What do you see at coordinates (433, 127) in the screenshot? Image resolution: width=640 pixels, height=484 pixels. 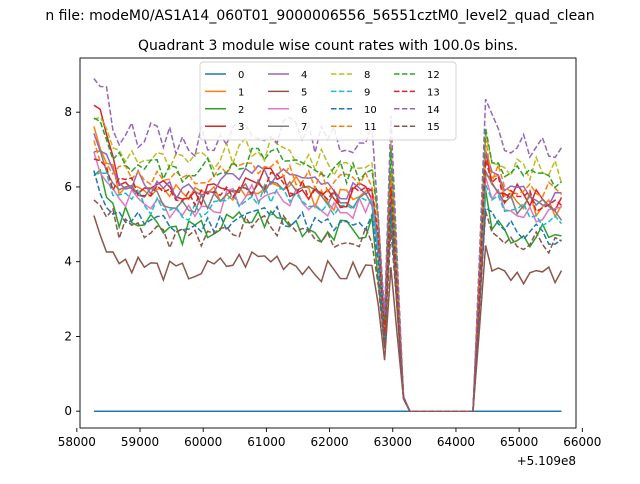 I see `legend-label-15: 15` at bounding box center [433, 127].